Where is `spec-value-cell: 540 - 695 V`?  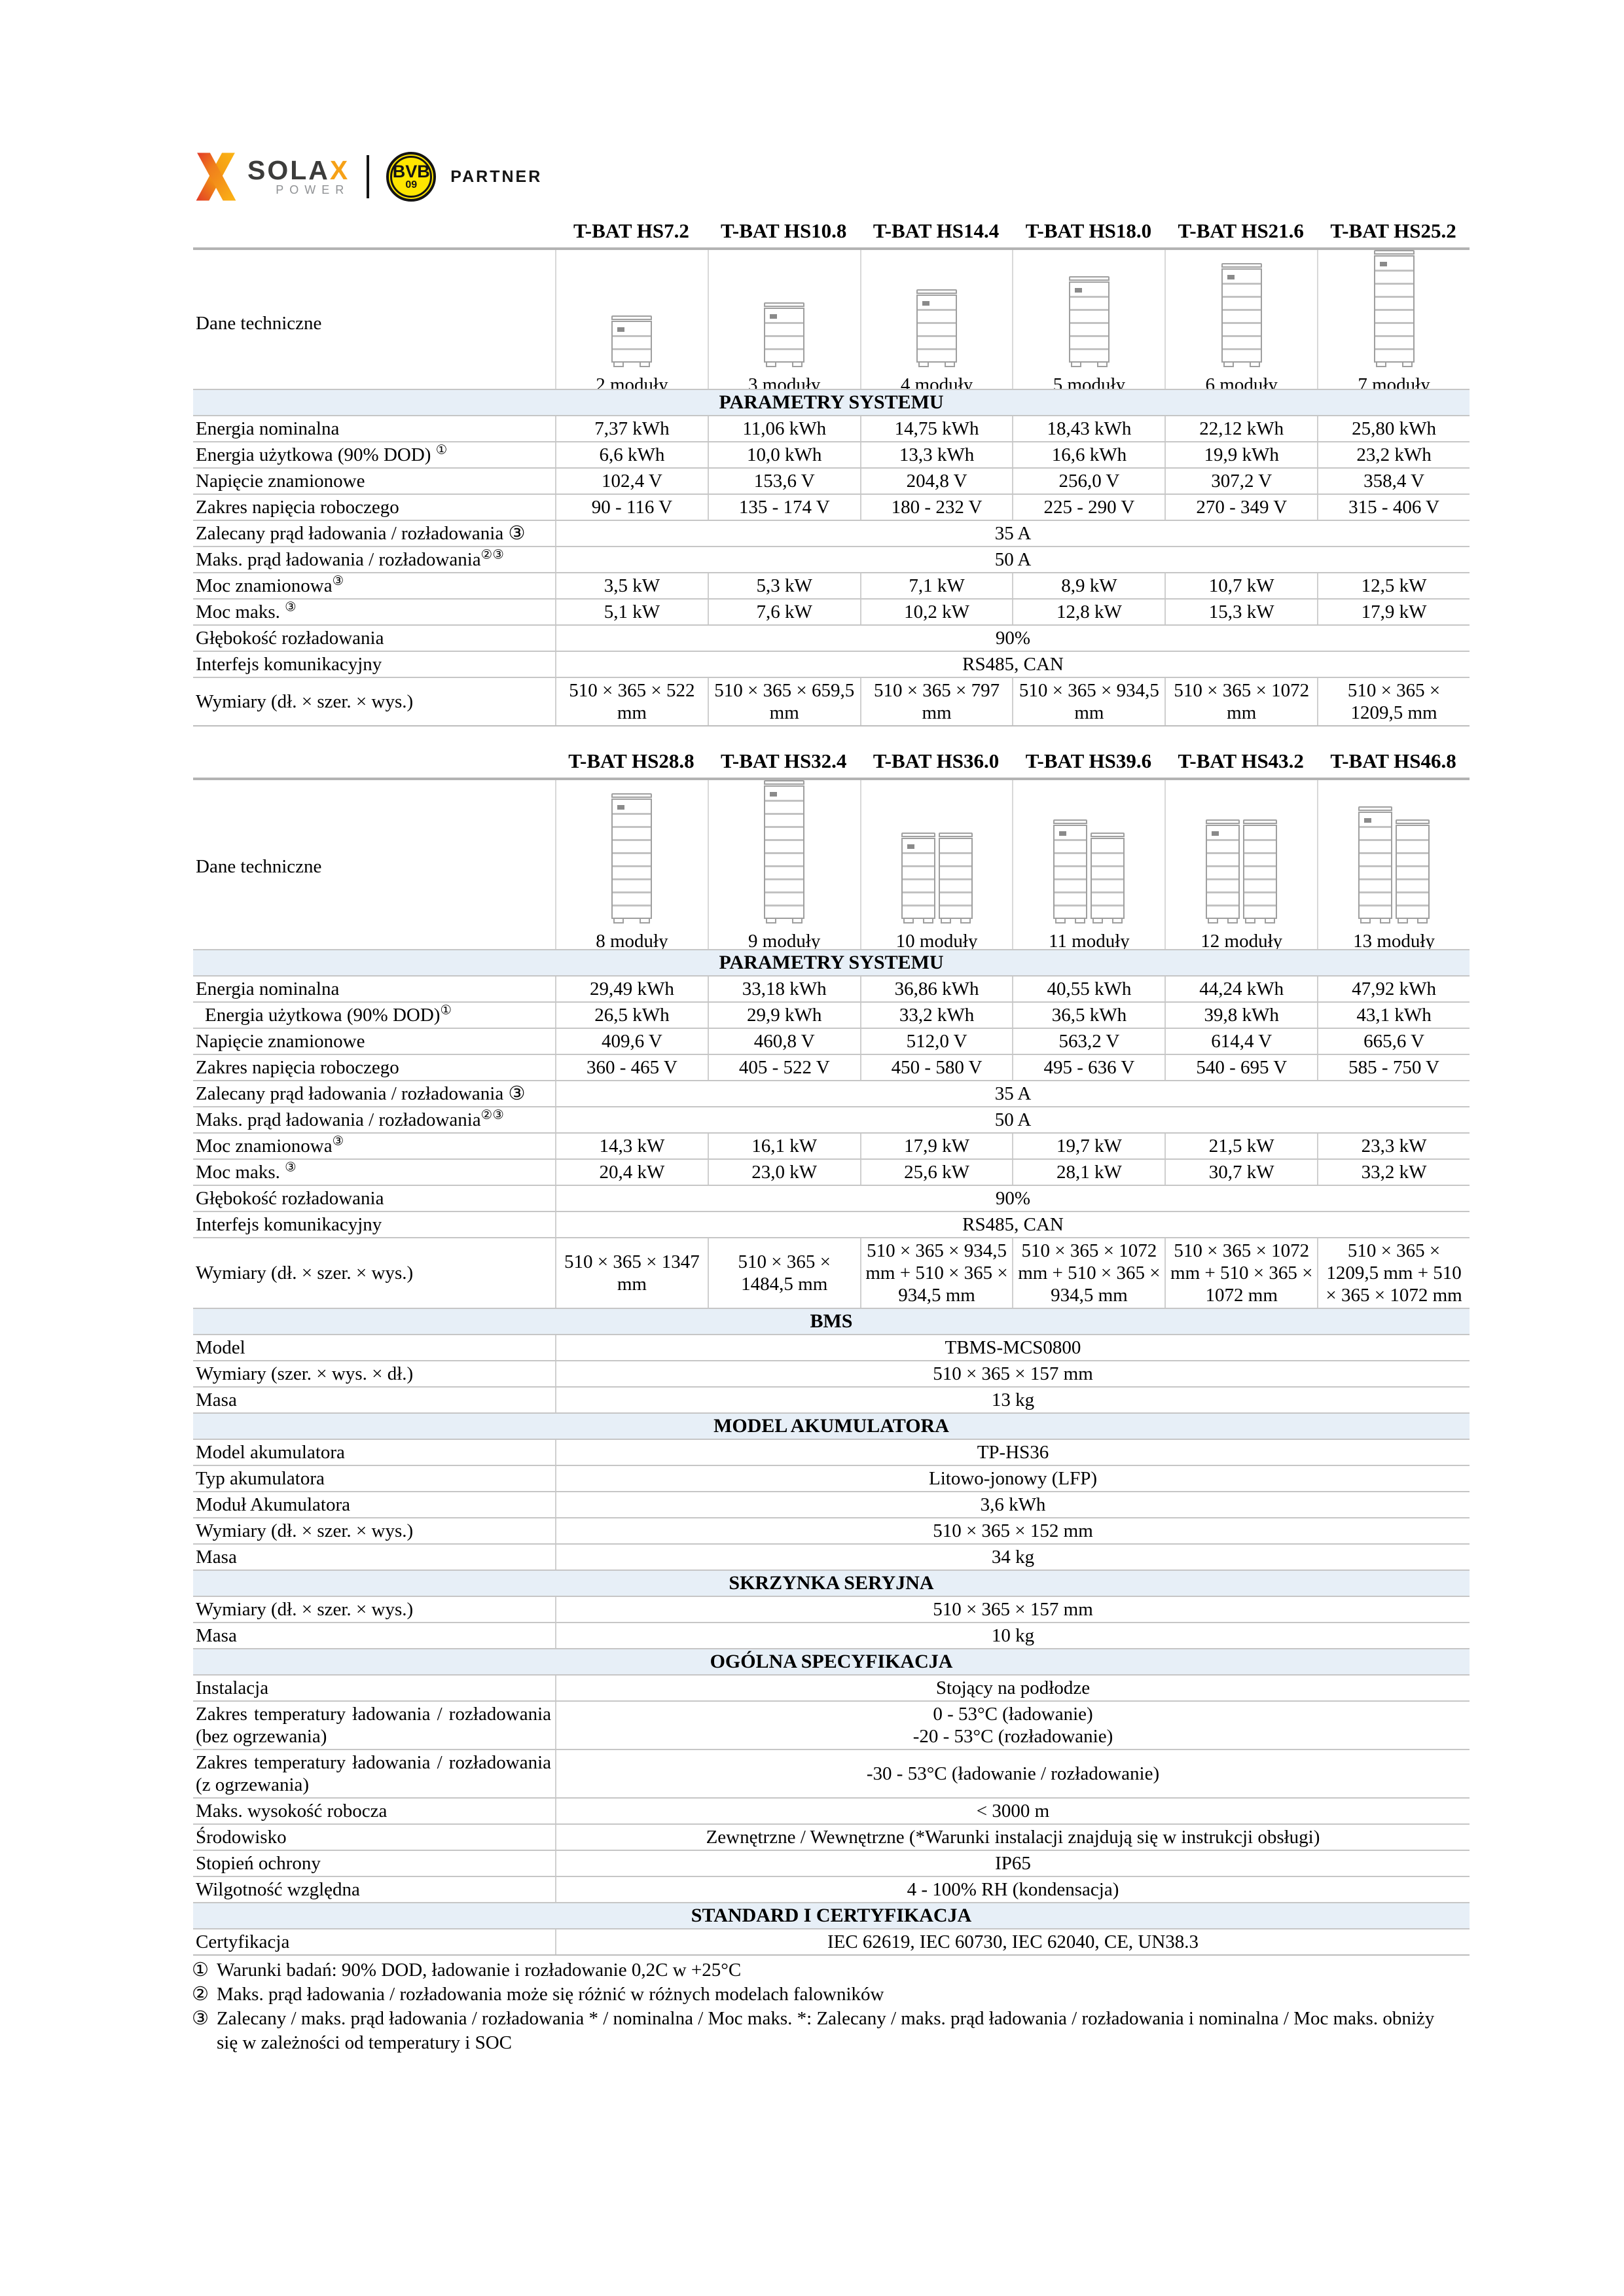 spec-value-cell: 540 - 695 V is located at coordinates (1240, 1067).